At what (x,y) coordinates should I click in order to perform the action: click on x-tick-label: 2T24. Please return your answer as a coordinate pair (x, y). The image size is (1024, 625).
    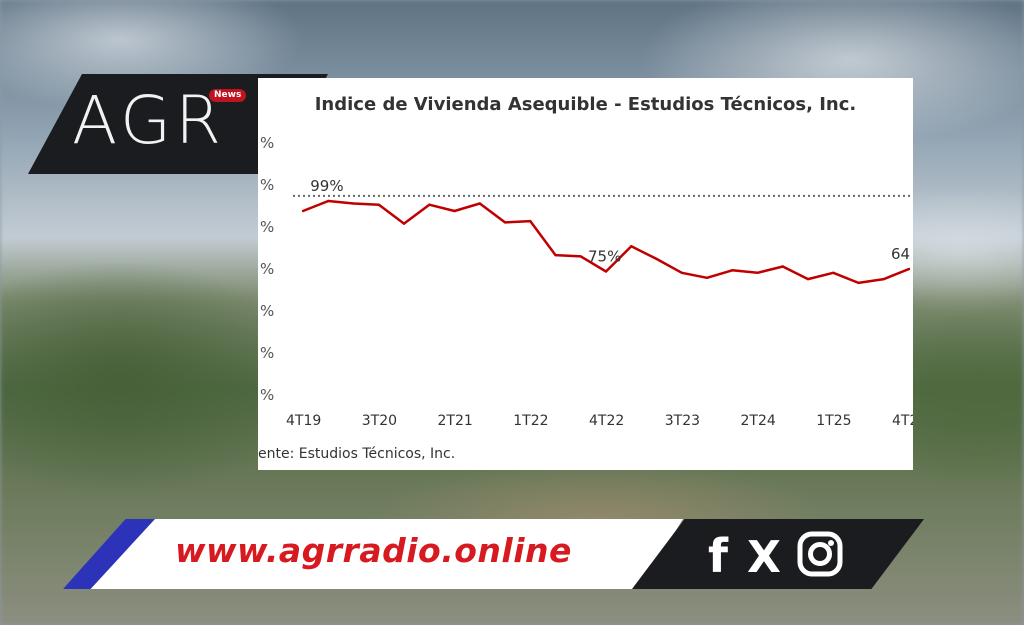
    Looking at the image, I should click on (758, 421).